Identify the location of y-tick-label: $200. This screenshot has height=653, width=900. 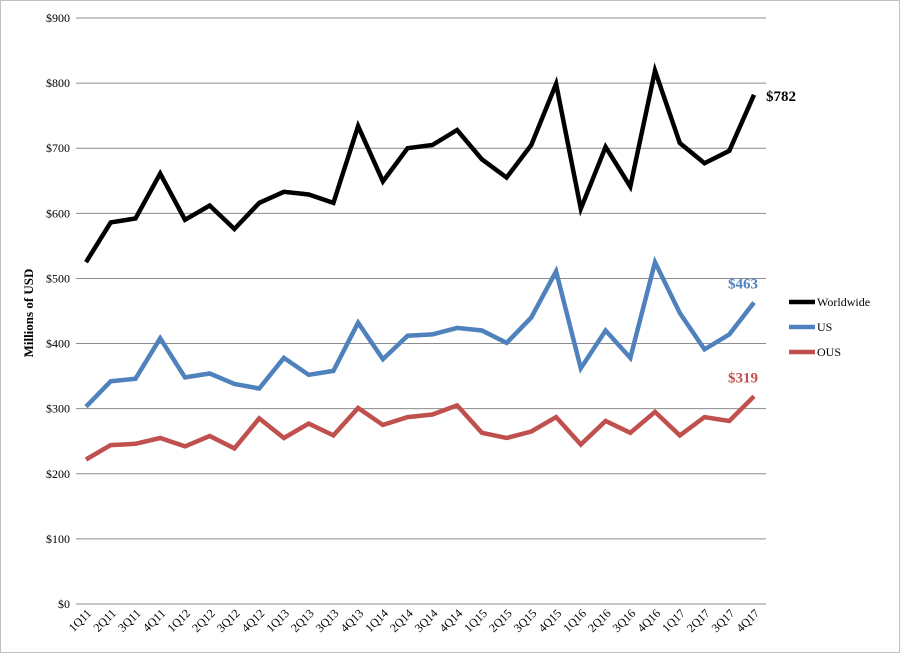
(58, 474).